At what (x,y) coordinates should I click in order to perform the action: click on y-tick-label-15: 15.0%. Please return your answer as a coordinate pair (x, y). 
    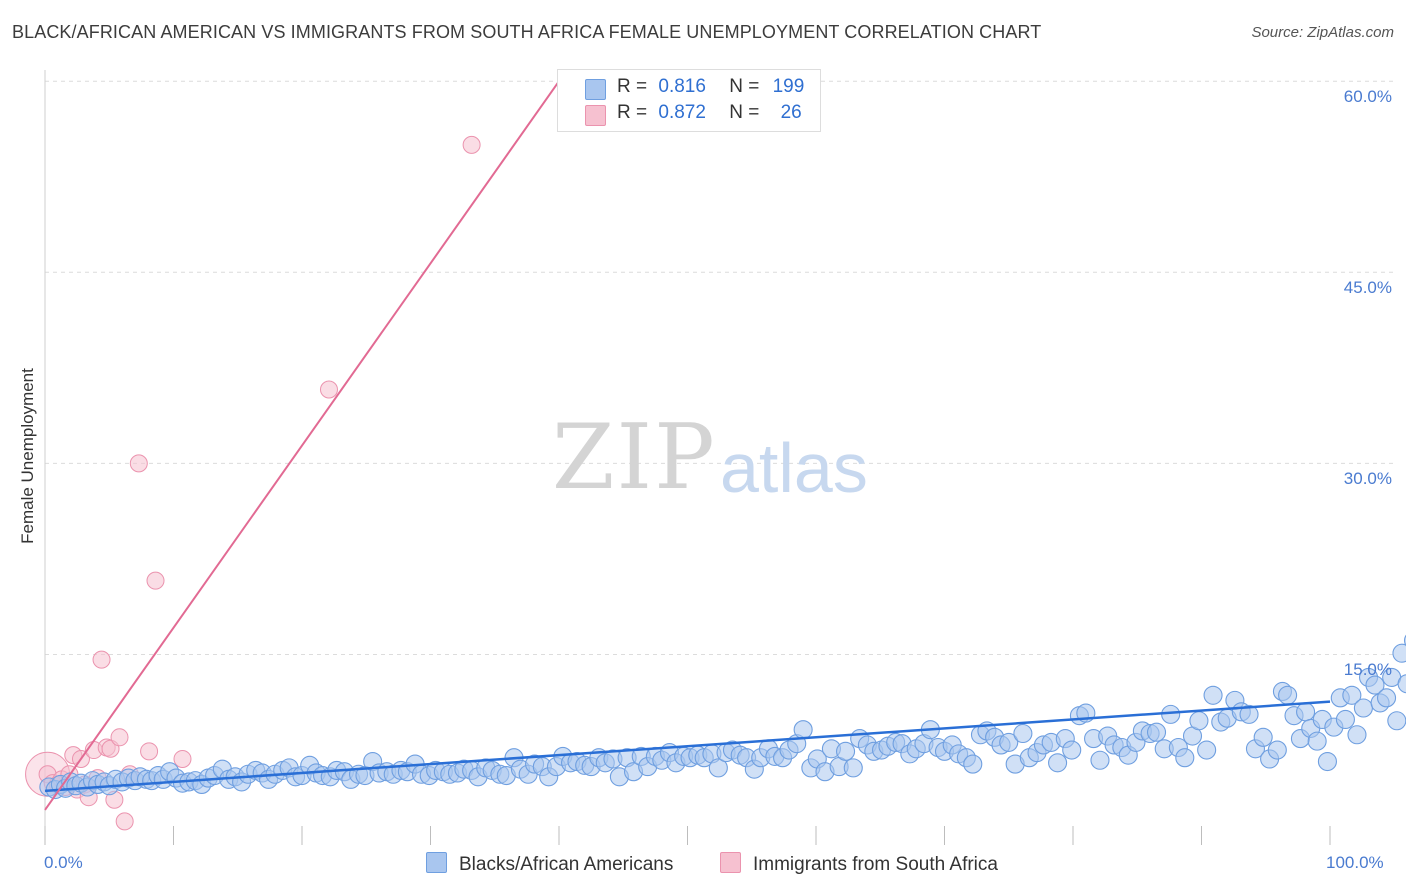
    Looking at the image, I should click on (1367, 669).